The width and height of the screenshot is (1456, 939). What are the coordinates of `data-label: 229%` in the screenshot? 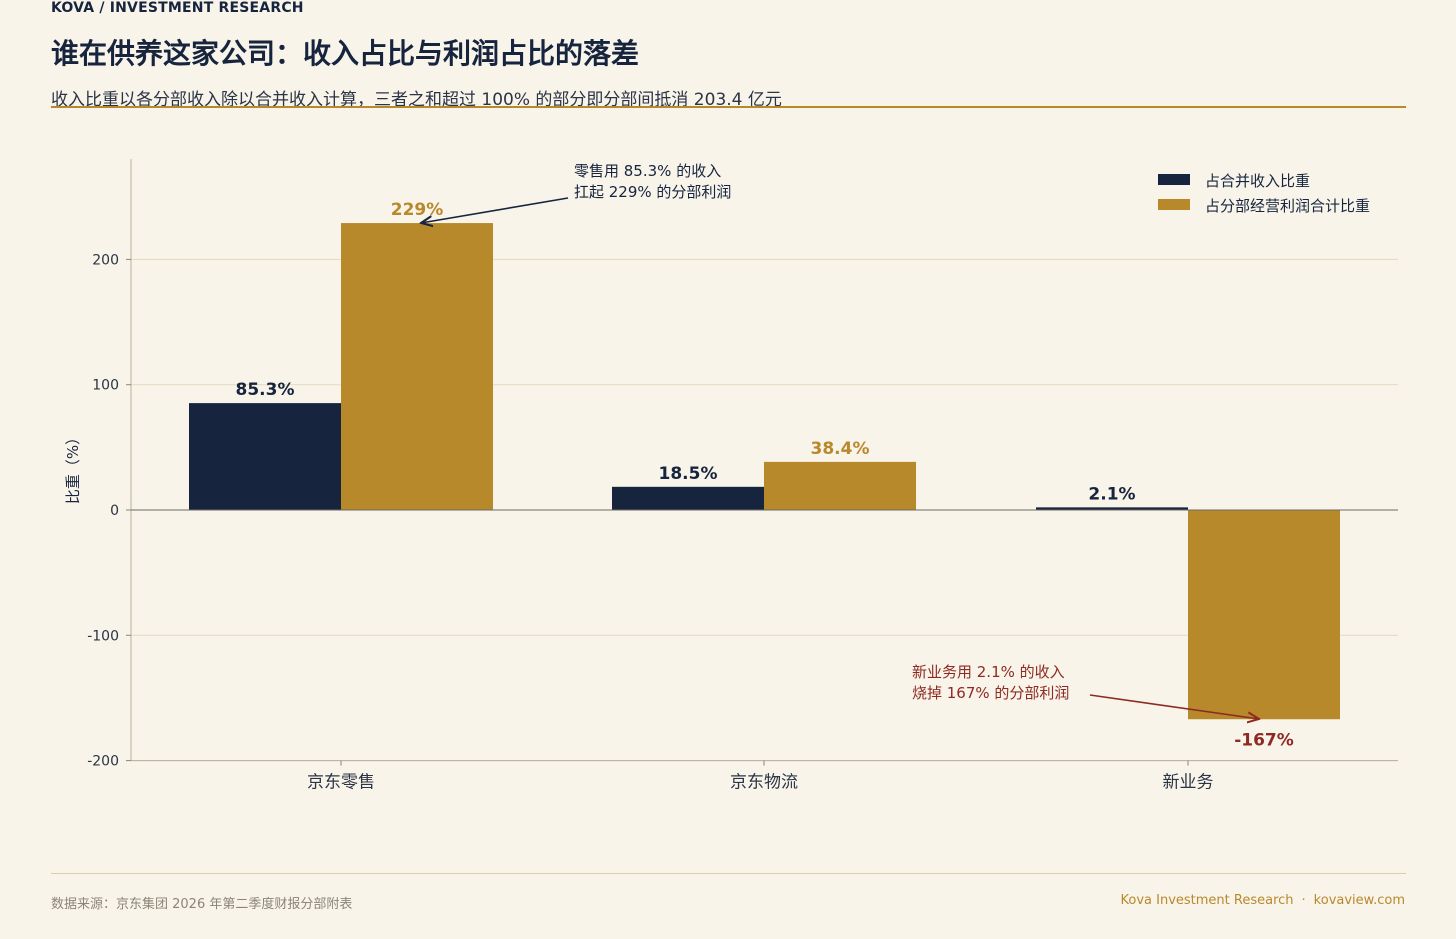 It's located at (417, 210).